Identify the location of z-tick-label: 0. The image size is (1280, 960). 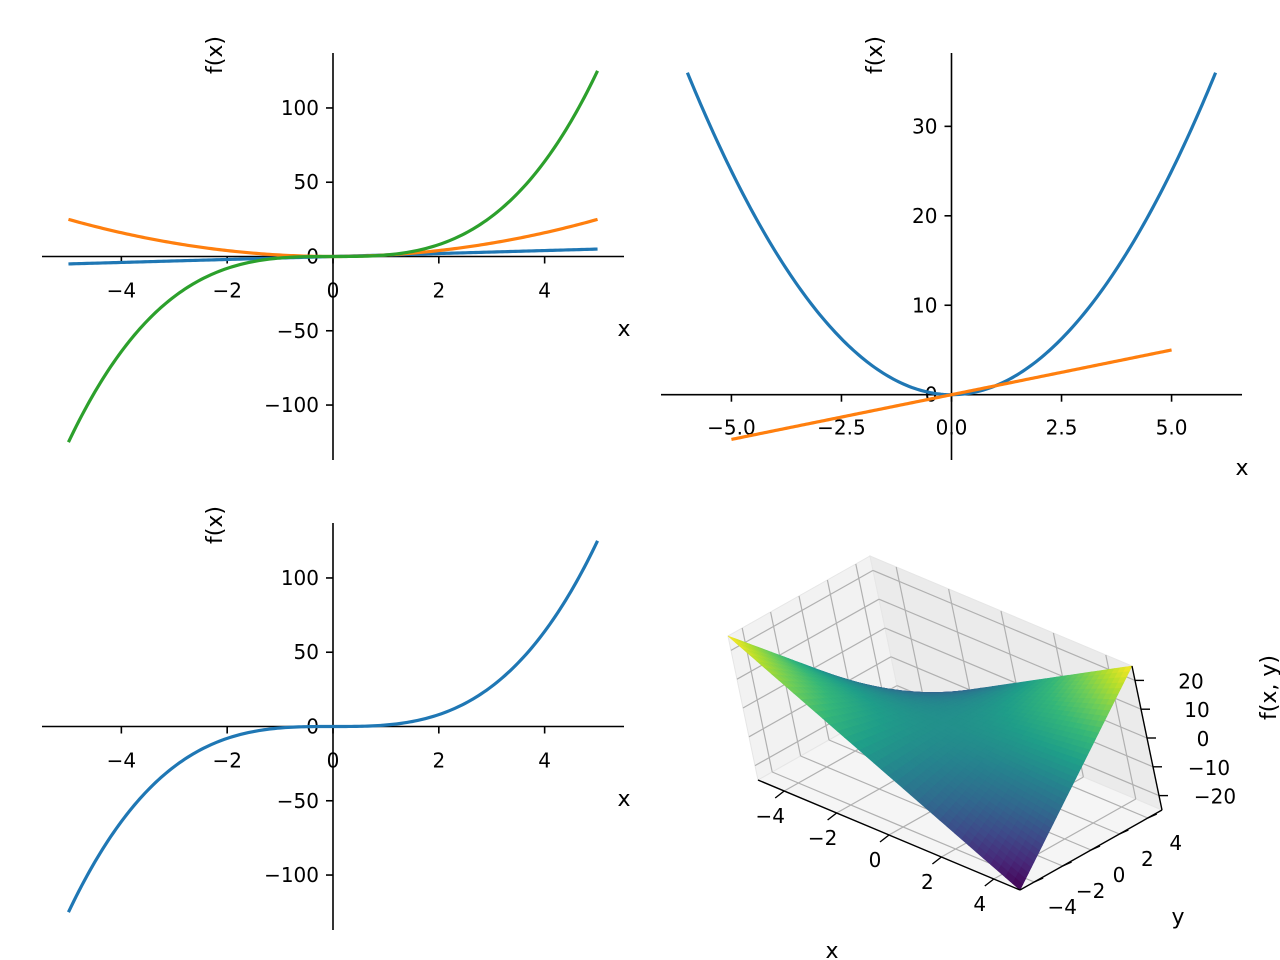
(1203, 739).